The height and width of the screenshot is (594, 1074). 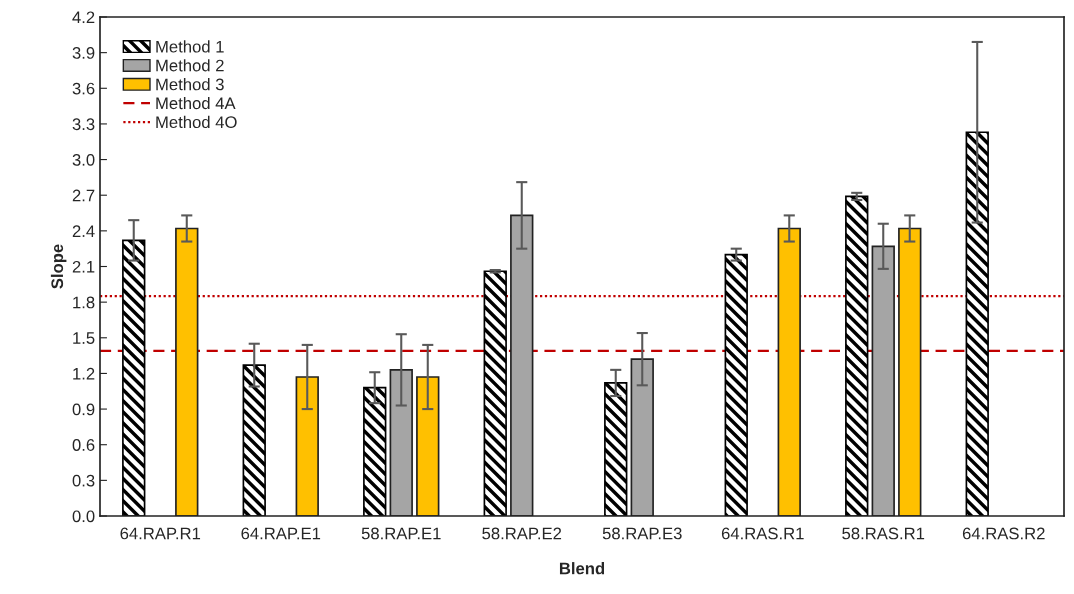 I want to click on y-tick-label: 3.0, so click(x=83, y=159).